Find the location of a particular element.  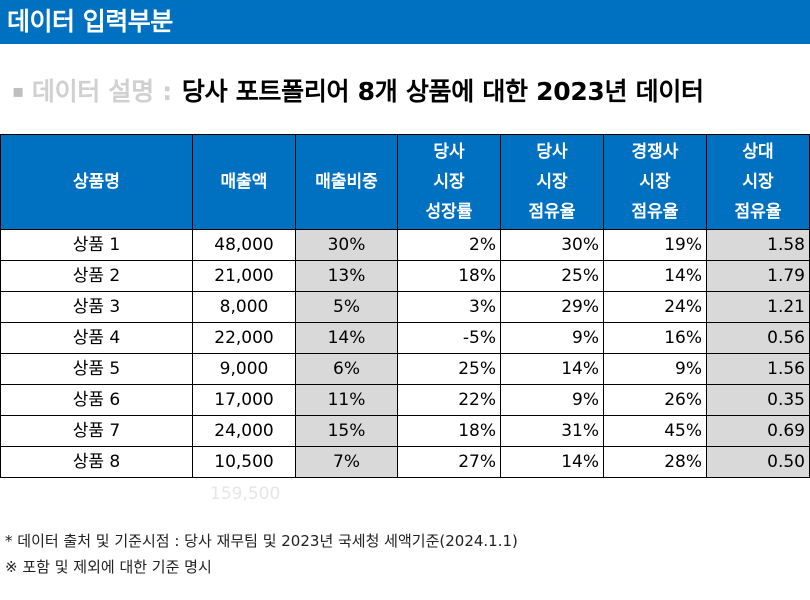

table-row: 상품 3 8,000 5% 3% 29% 24% 1.21 is located at coordinates (405, 307).